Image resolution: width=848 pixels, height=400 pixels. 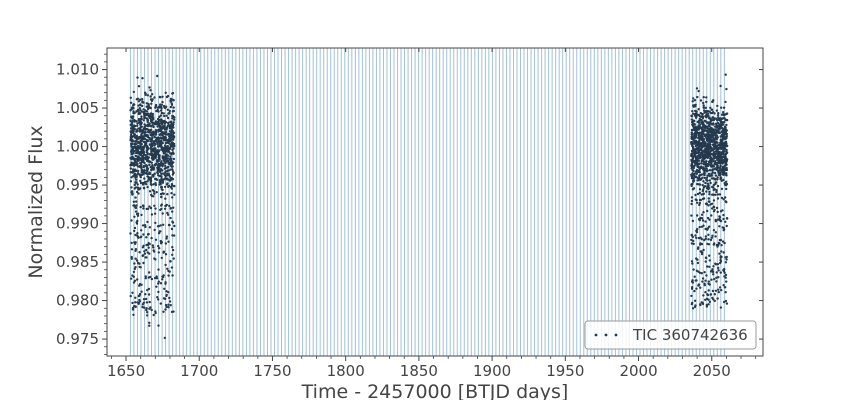 I want to click on y-tick-label: 0.975, so click(x=77, y=339).